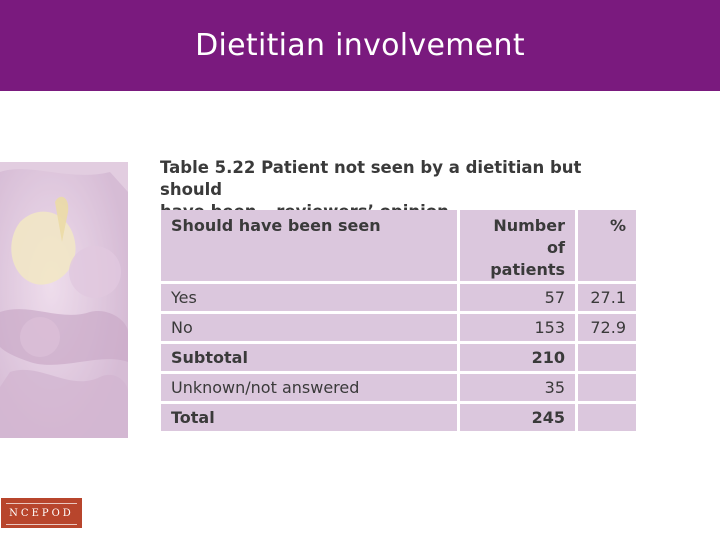 Image resolution: width=720 pixels, height=540 pixels. What do you see at coordinates (517, 387) in the screenshot?
I see `row-count: 35` at bounding box center [517, 387].